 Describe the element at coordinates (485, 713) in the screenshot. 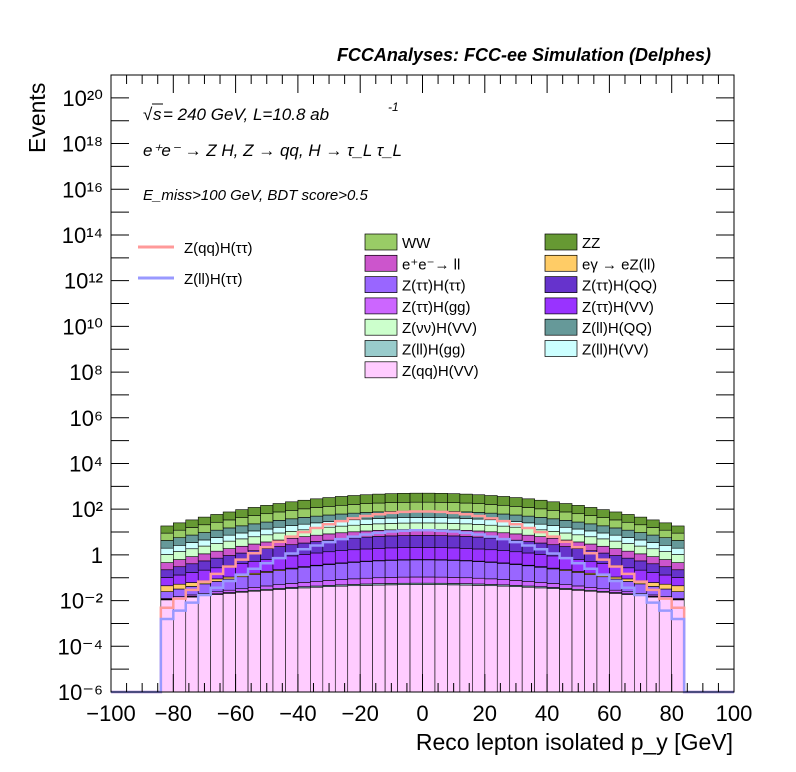

I see `x-tick-label: 20` at that location.